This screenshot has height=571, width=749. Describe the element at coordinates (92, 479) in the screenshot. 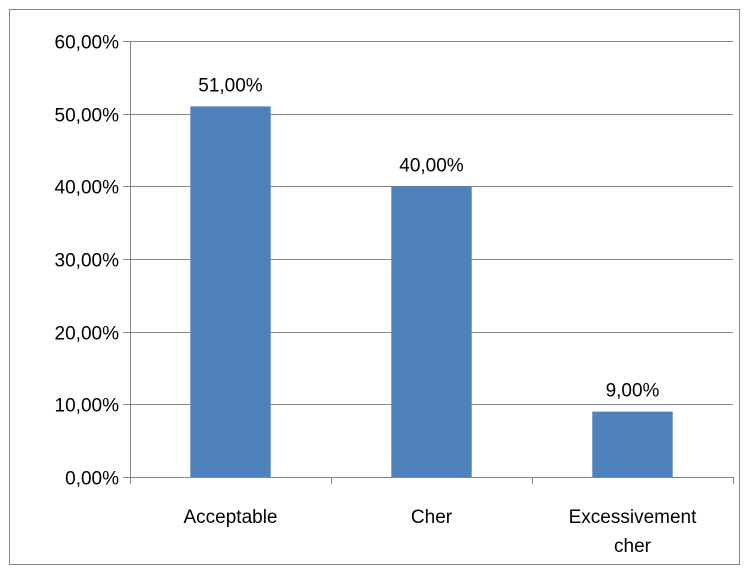

I see `y-tick-label: 0,00%` at that location.